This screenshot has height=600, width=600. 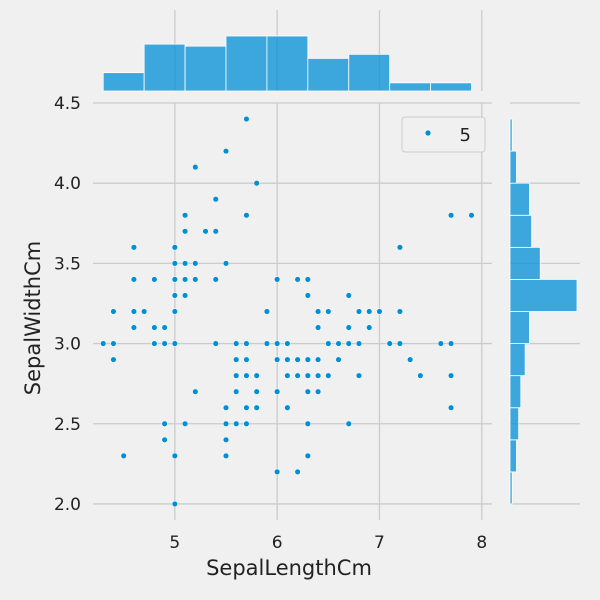 What do you see at coordinates (67, 184) in the screenshot?
I see `y-tick-label: 4.0` at bounding box center [67, 184].